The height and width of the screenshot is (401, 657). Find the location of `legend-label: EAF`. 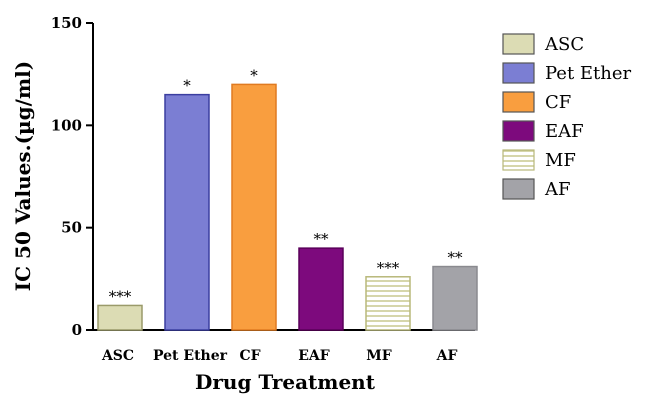

legend-label: EAF is located at coordinates (564, 131).